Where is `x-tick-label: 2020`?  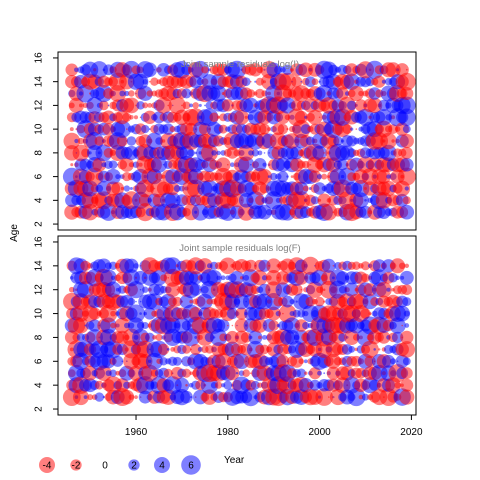
x-tick-label: 2020 is located at coordinates (411, 432).